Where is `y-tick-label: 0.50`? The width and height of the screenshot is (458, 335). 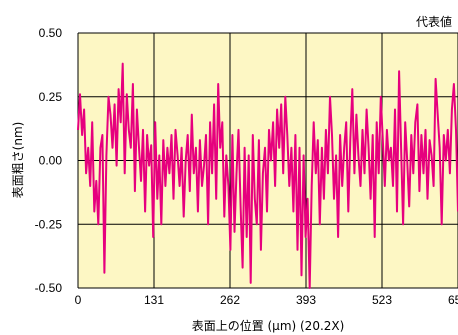
y-tick-label: 0.50 is located at coordinates (51, 33).